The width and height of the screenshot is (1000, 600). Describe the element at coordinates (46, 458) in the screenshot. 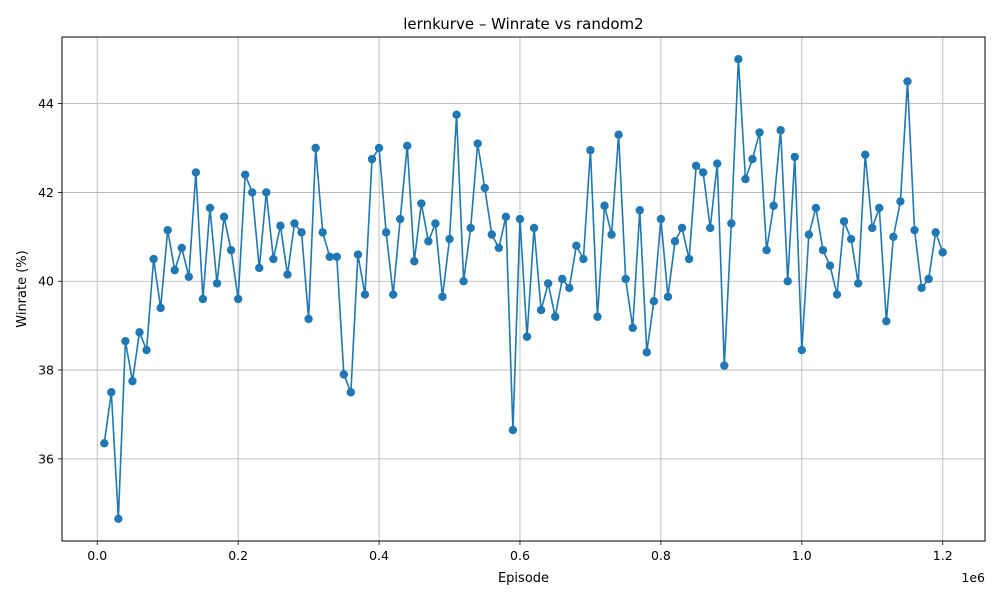

I see `y-tick-label: 36` at that location.